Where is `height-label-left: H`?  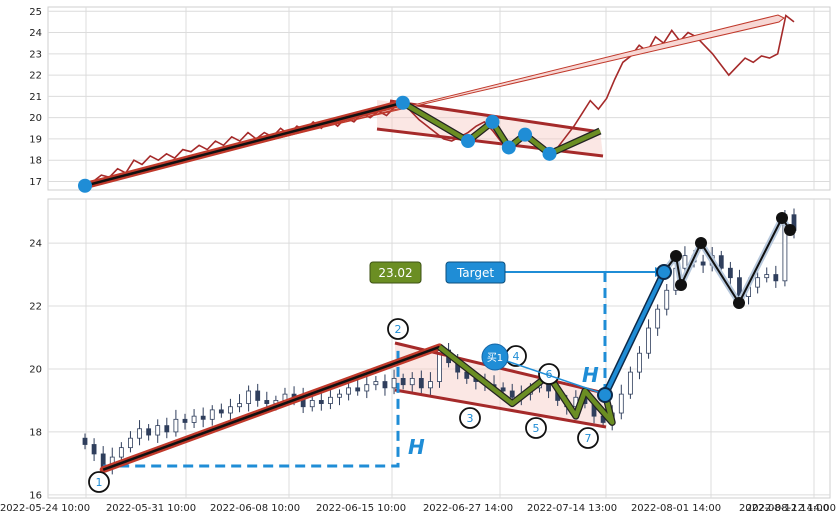
height-label-left: H is located at coordinates (416, 447).